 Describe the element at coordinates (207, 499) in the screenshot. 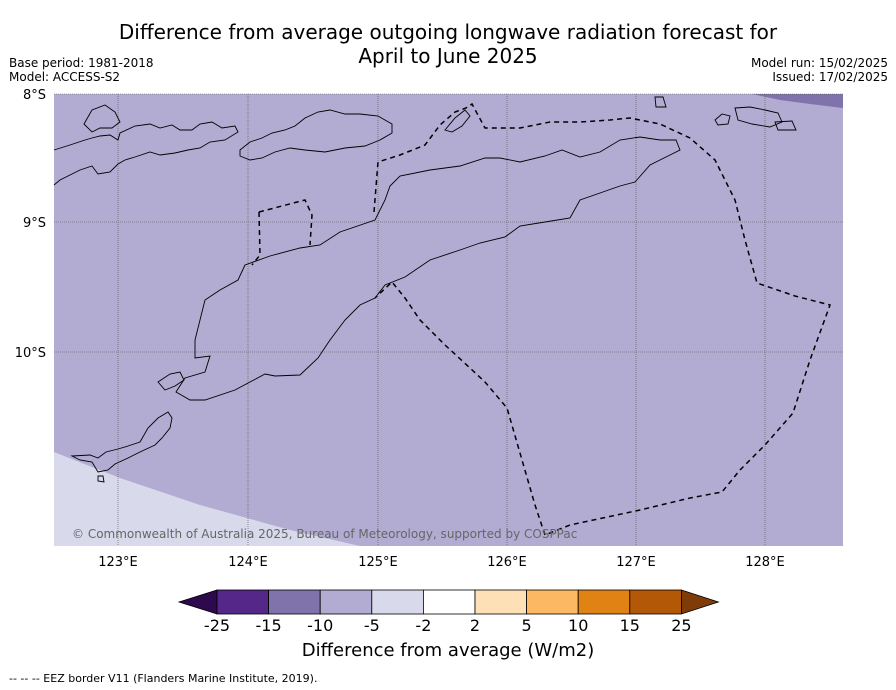

I see `light-anomaly-region` at that location.